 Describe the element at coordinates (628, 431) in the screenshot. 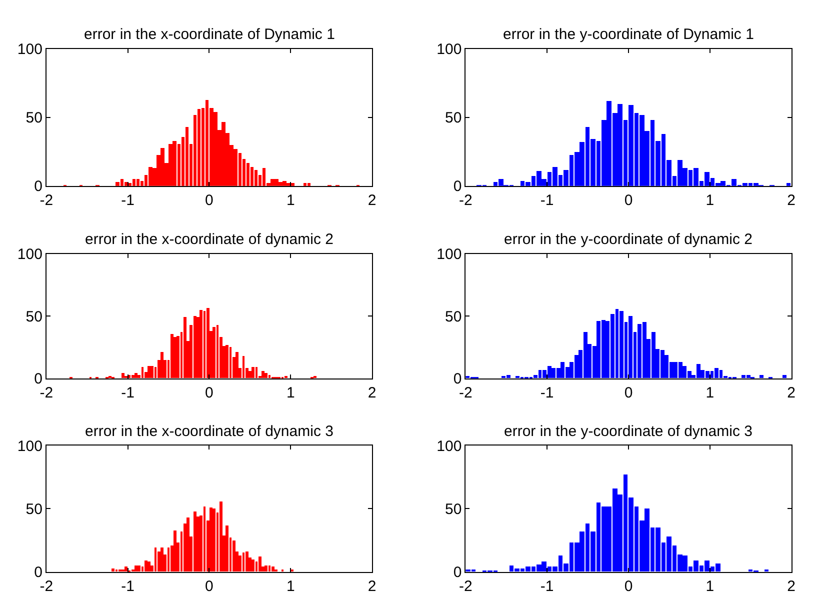

I see `chart-title: error in the y-coordinate of dynamic 3` at that location.